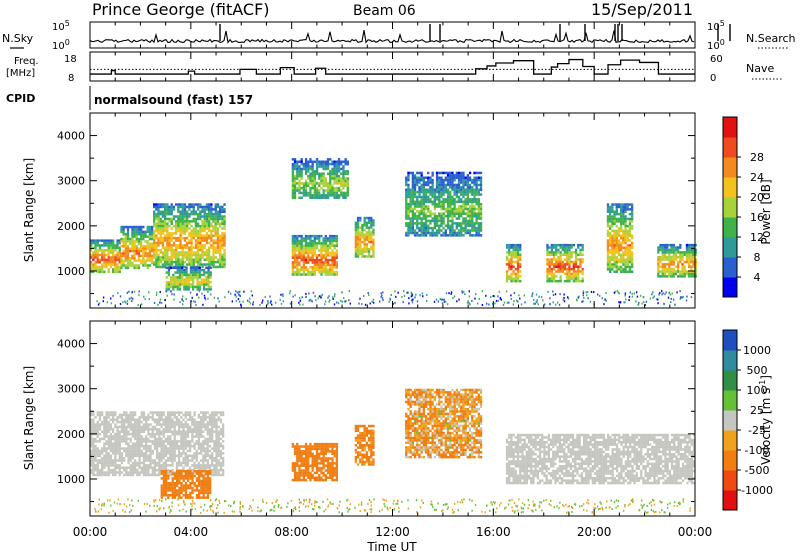 The width and height of the screenshot is (800, 558). Describe the element at coordinates (713, 78) in the screenshot. I see `nave-bottom-tick: 0` at that location.